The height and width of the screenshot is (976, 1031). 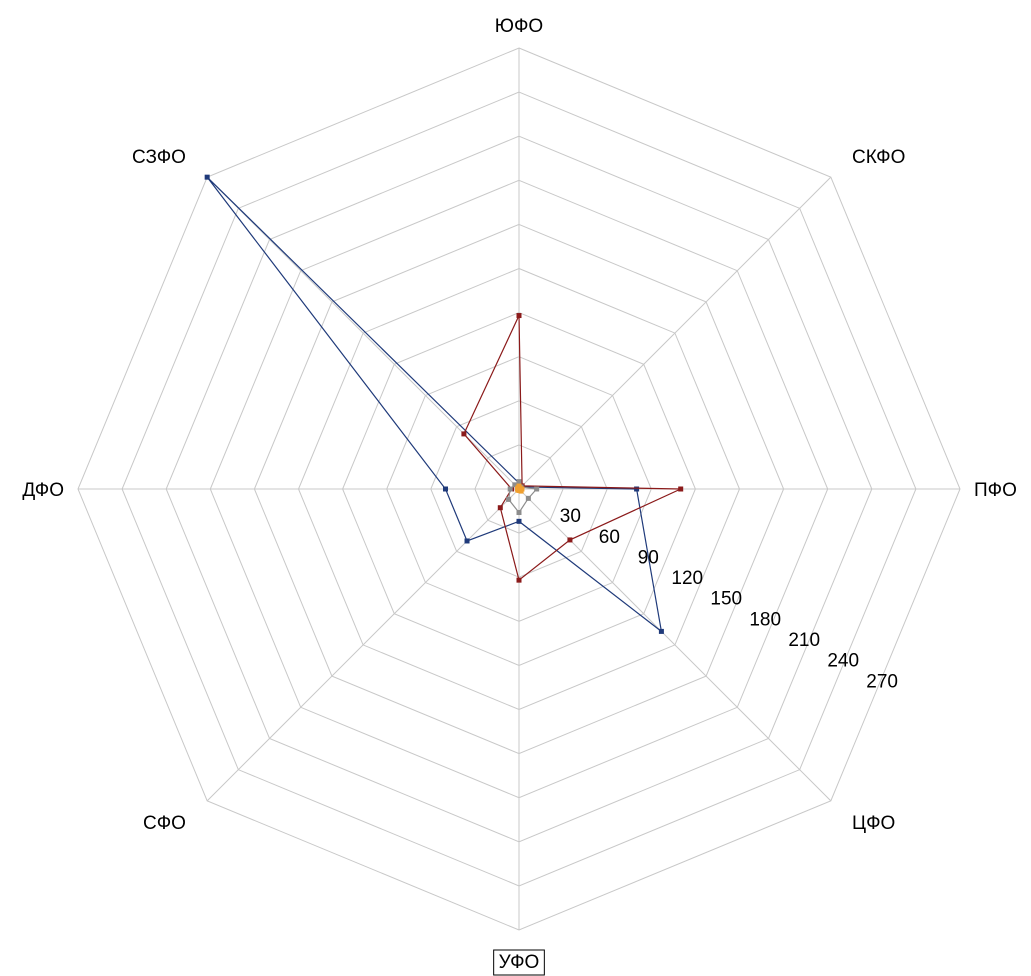 What do you see at coordinates (843, 661) in the screenshot?
I see `tick-label: 240` at bounding box center [843, 661].